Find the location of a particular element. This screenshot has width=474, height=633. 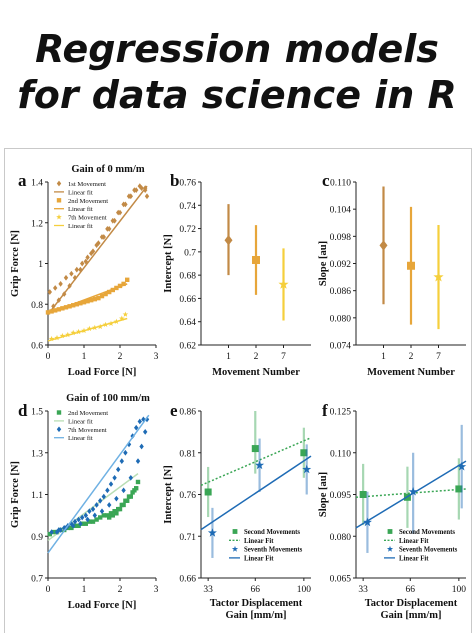

x-axis-label-line2: Gain [mm/m] is located at coordinates (256, 615).